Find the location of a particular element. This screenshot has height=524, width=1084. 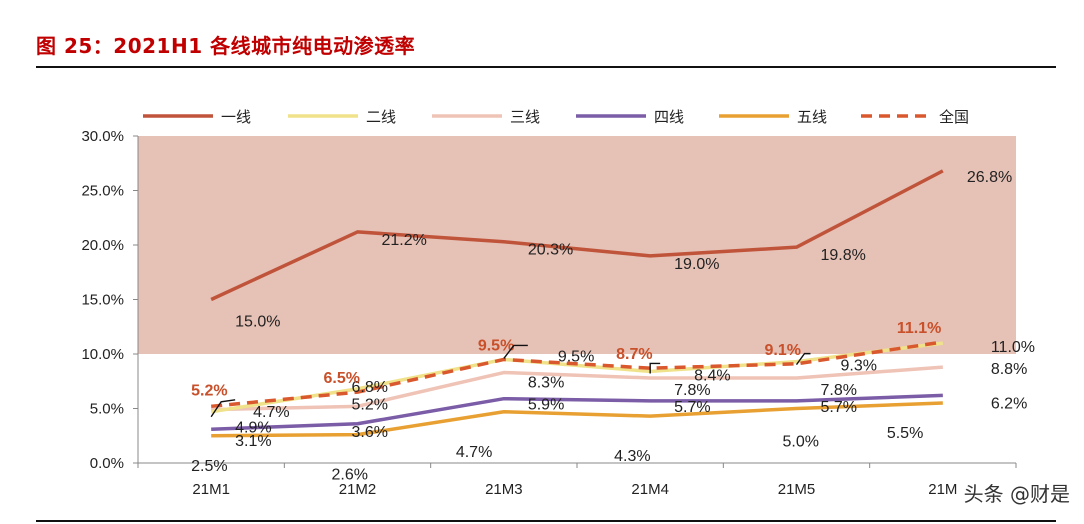

data-label-s3: 5.2% is located at coordinates (370, 404).